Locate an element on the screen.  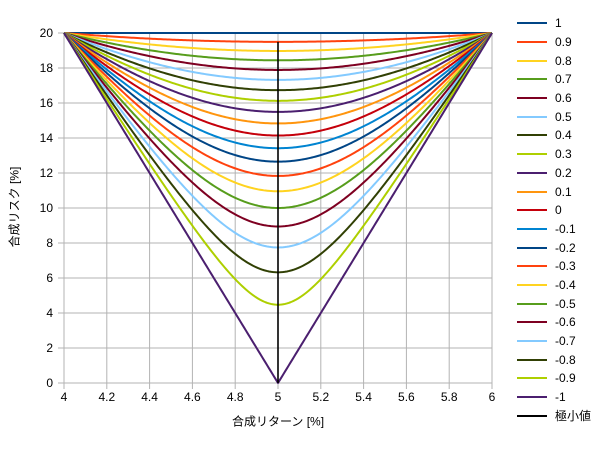
legend-item-0.6: 0.6 is located at coordinates (554, 98).